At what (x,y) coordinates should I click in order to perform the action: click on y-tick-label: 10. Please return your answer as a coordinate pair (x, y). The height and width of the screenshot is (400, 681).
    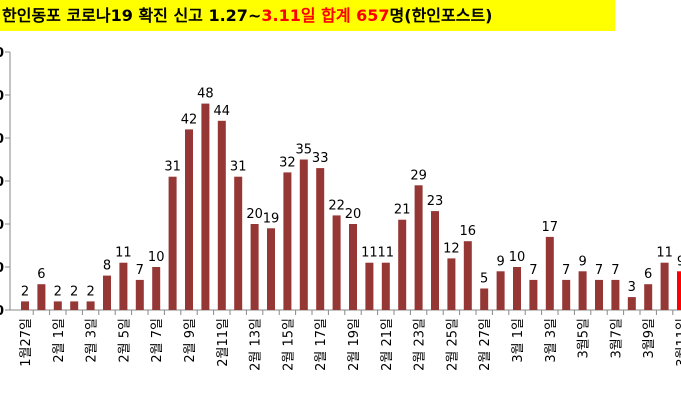
    Looking at the image, I should click on (2, 268).